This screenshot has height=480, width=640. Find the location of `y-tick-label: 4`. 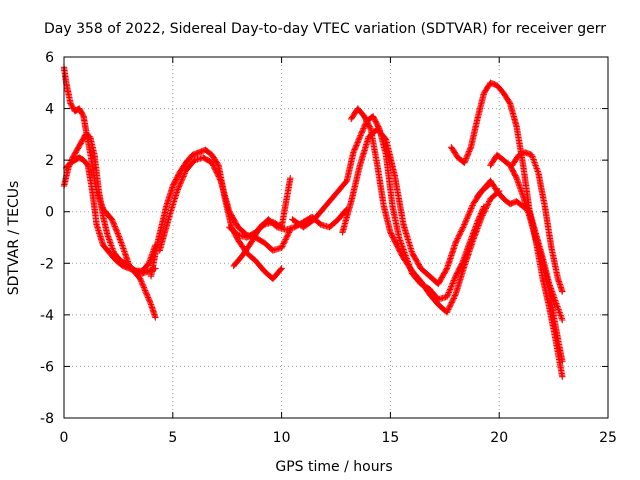

y-tick-label: 4 is located at coordinates (49, 110).